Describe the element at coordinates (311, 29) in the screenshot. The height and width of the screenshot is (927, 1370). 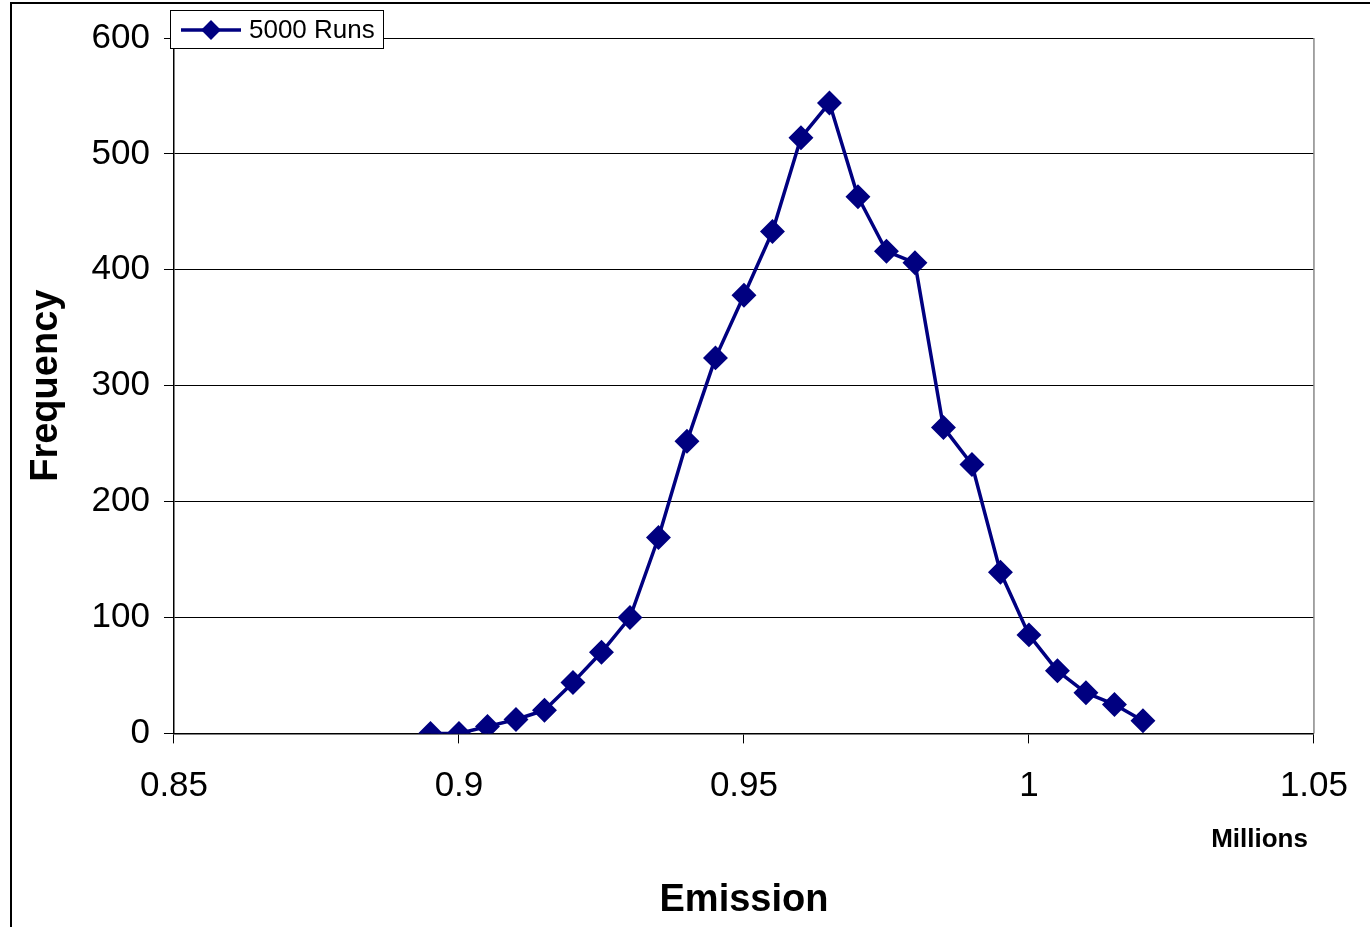
I see `legend-label: 5000 Runs` at that location.